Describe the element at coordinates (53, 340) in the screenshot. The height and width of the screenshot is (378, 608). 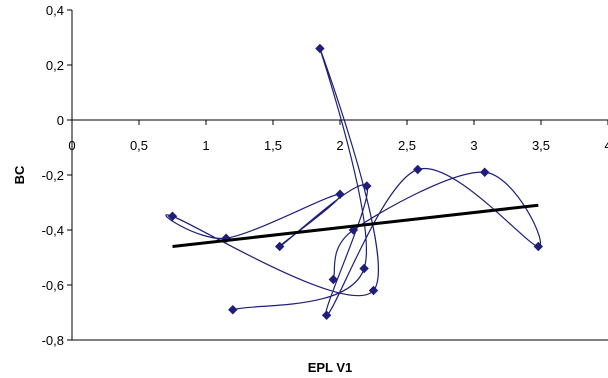
I see `y-tick-label: -0,8` at that location.